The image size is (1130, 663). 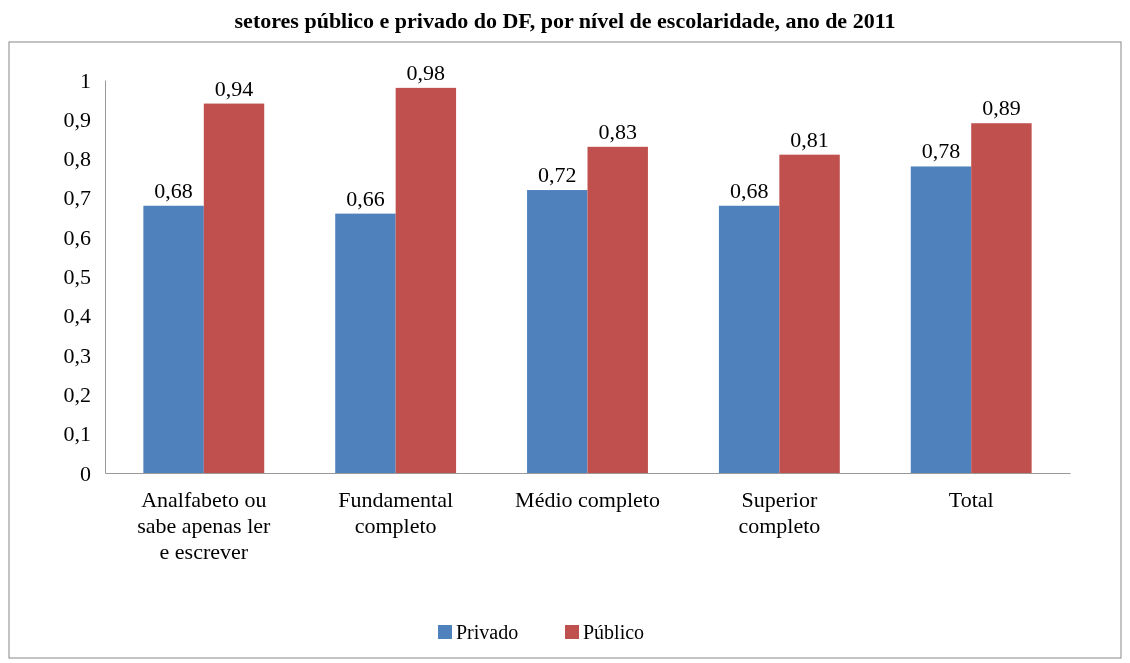 What do you see at coordinates (234, 88) in the screenshot?
I see `data-label: 0,94` at bounding box center [234, 88].